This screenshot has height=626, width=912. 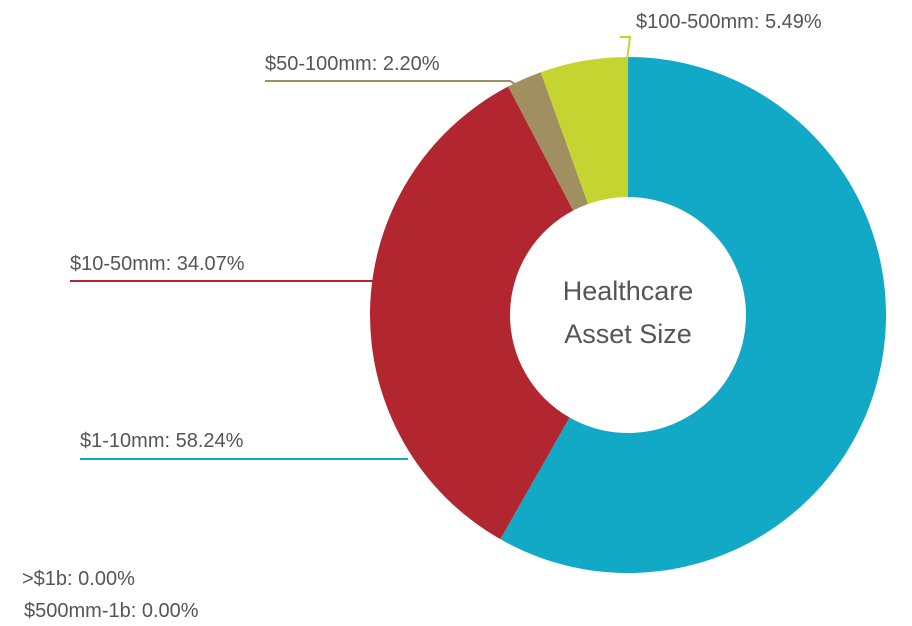 What do you see at coordinates (352, 64) in the screenshot?
I see `slice-label: $50-100mm: 2.20%` at bounding box center [352, 64].